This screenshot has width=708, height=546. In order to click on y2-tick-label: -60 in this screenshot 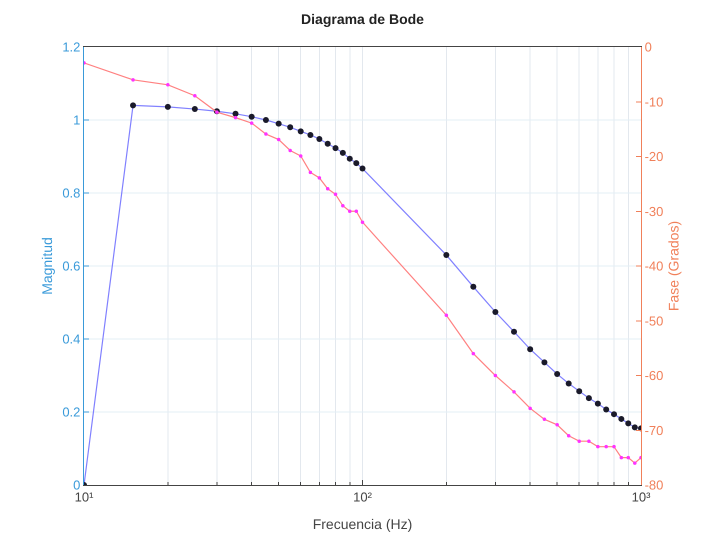, I will do `click(654, 376)`.